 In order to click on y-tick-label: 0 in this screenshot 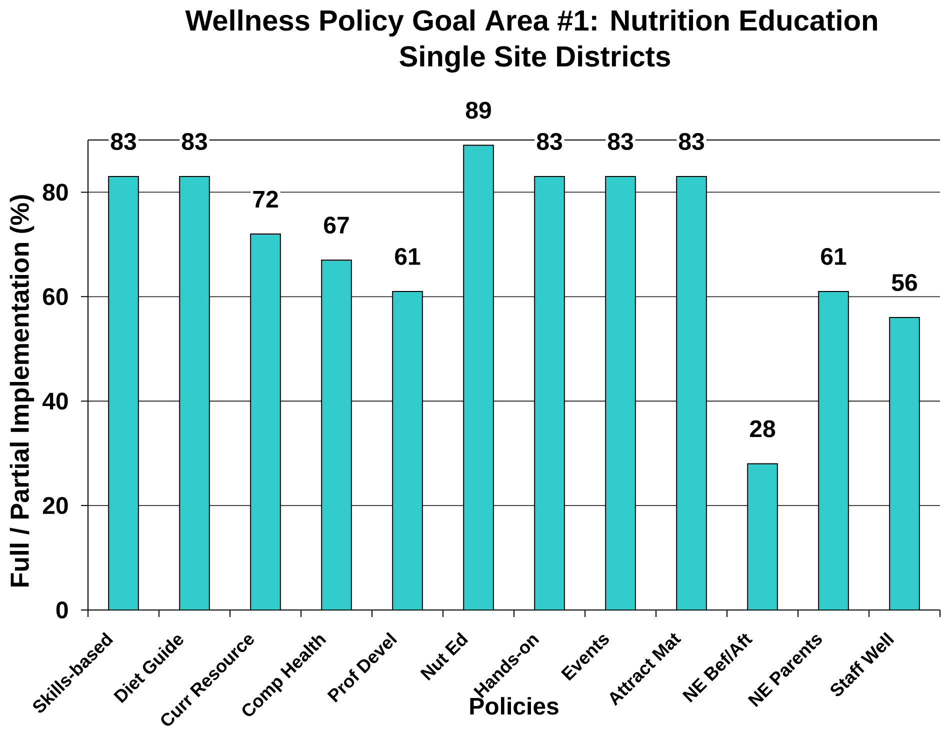, I will do `click(62, 609)`.